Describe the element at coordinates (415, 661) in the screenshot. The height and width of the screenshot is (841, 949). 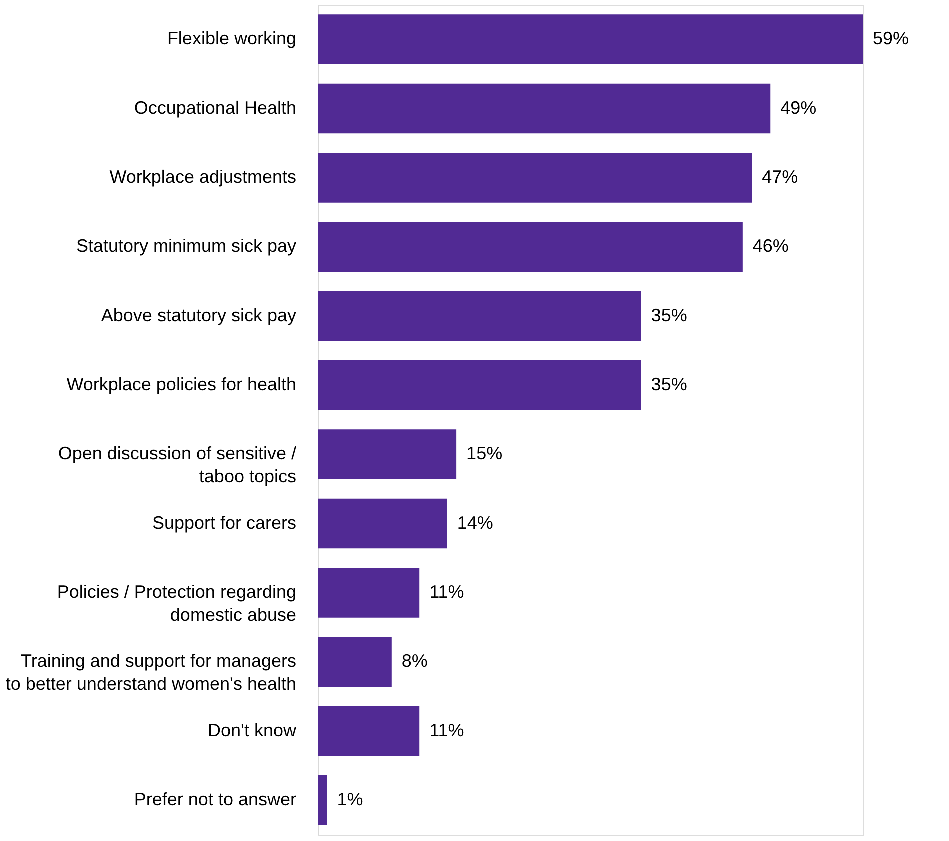
I see `data-label: 8%` at that location.